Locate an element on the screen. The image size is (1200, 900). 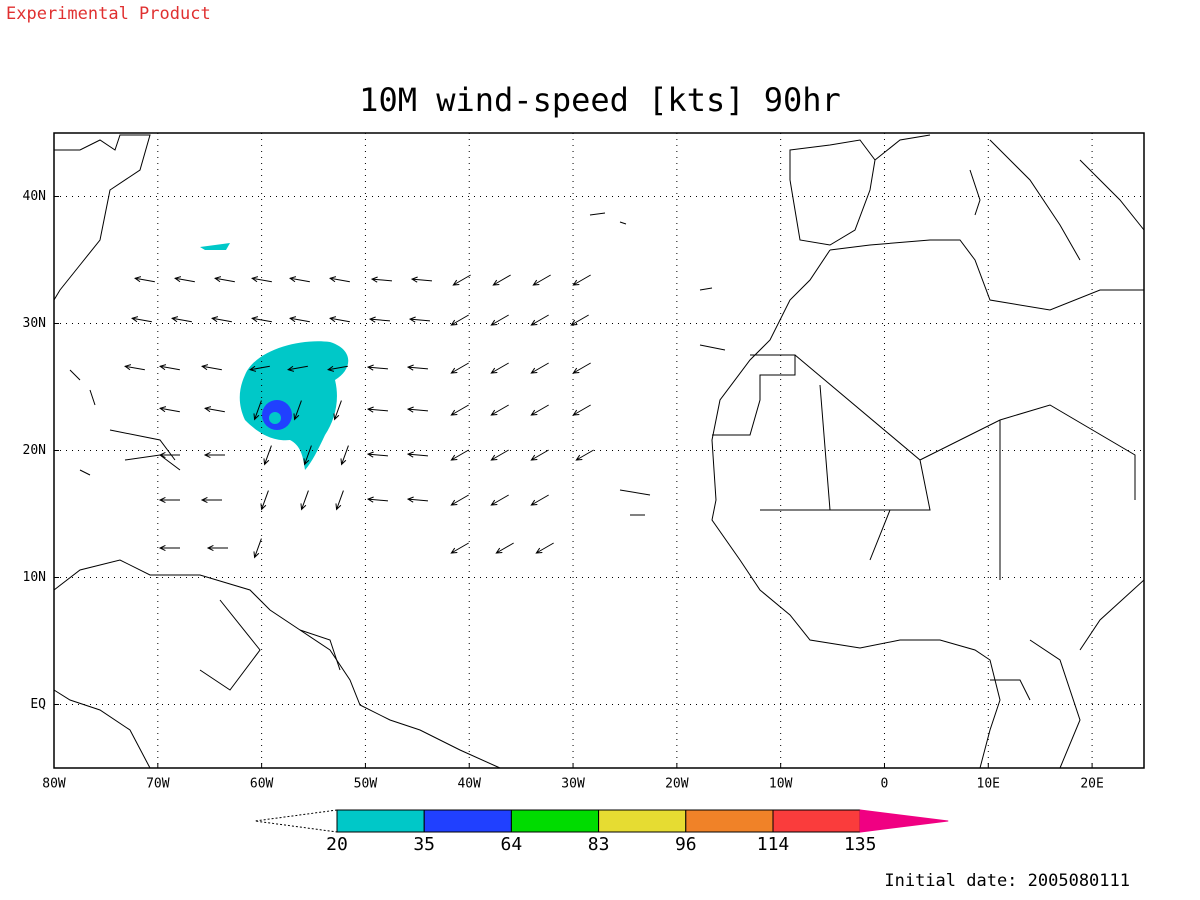
lon-tick-label: 70W is located at coordinates (158, 784).